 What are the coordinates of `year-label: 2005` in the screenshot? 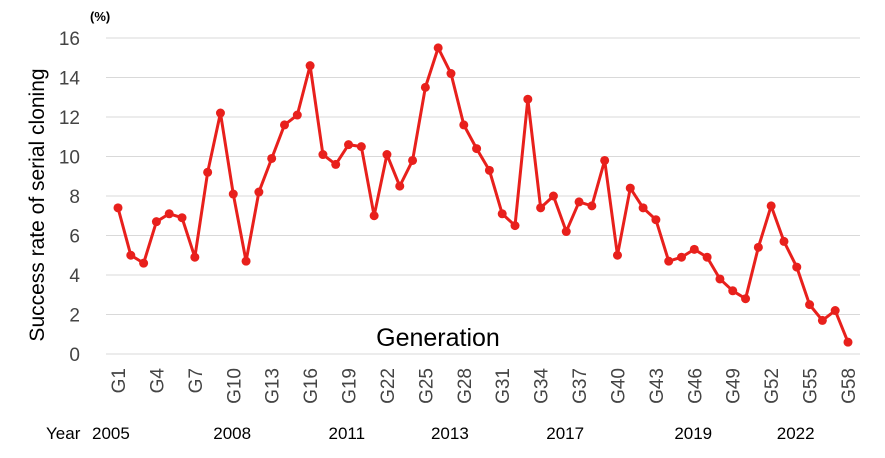 It's located at (111, 433).